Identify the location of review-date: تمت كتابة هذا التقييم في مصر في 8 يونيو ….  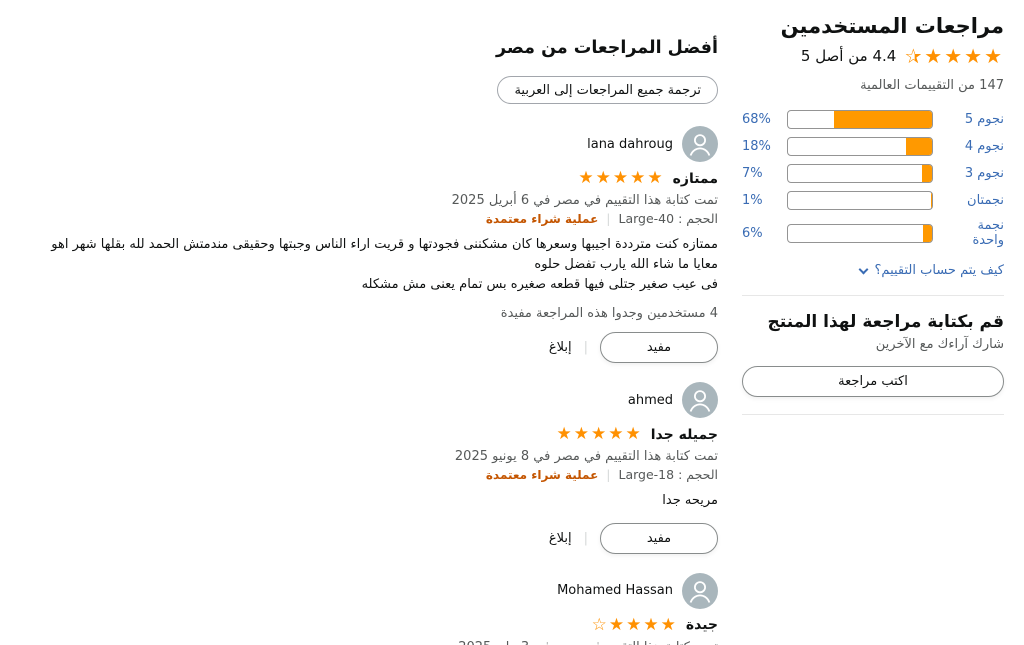
(586, 457).